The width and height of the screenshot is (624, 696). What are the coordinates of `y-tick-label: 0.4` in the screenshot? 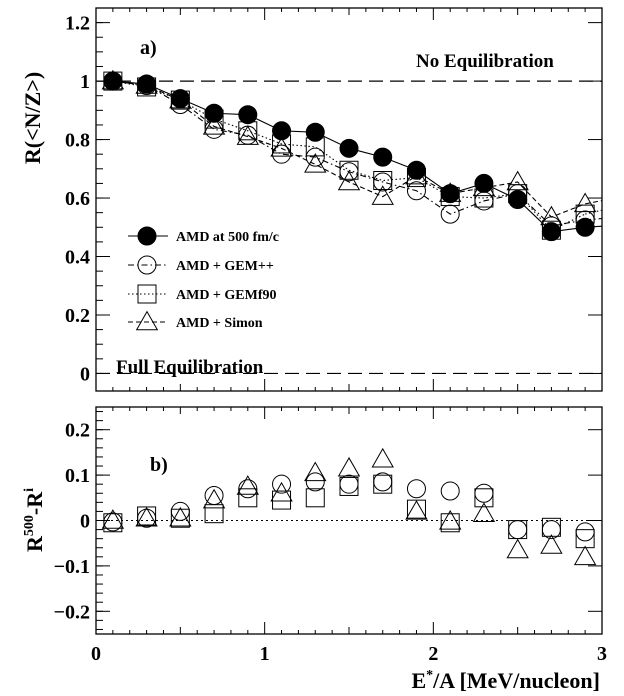 It's located at (77, 258).